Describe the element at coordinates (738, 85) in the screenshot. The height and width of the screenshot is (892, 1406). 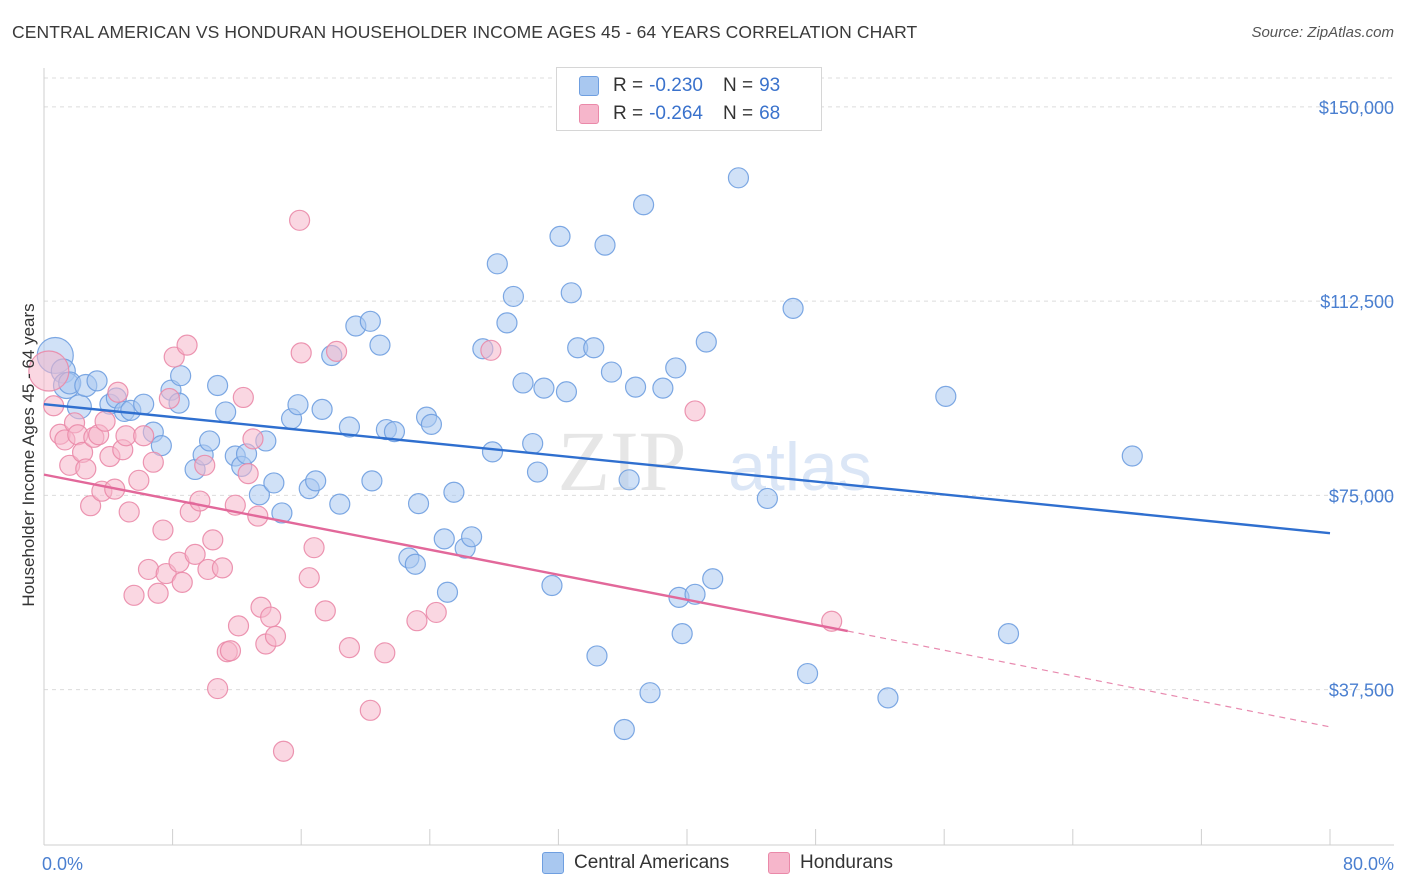
I see `n-label: N =` at that location.